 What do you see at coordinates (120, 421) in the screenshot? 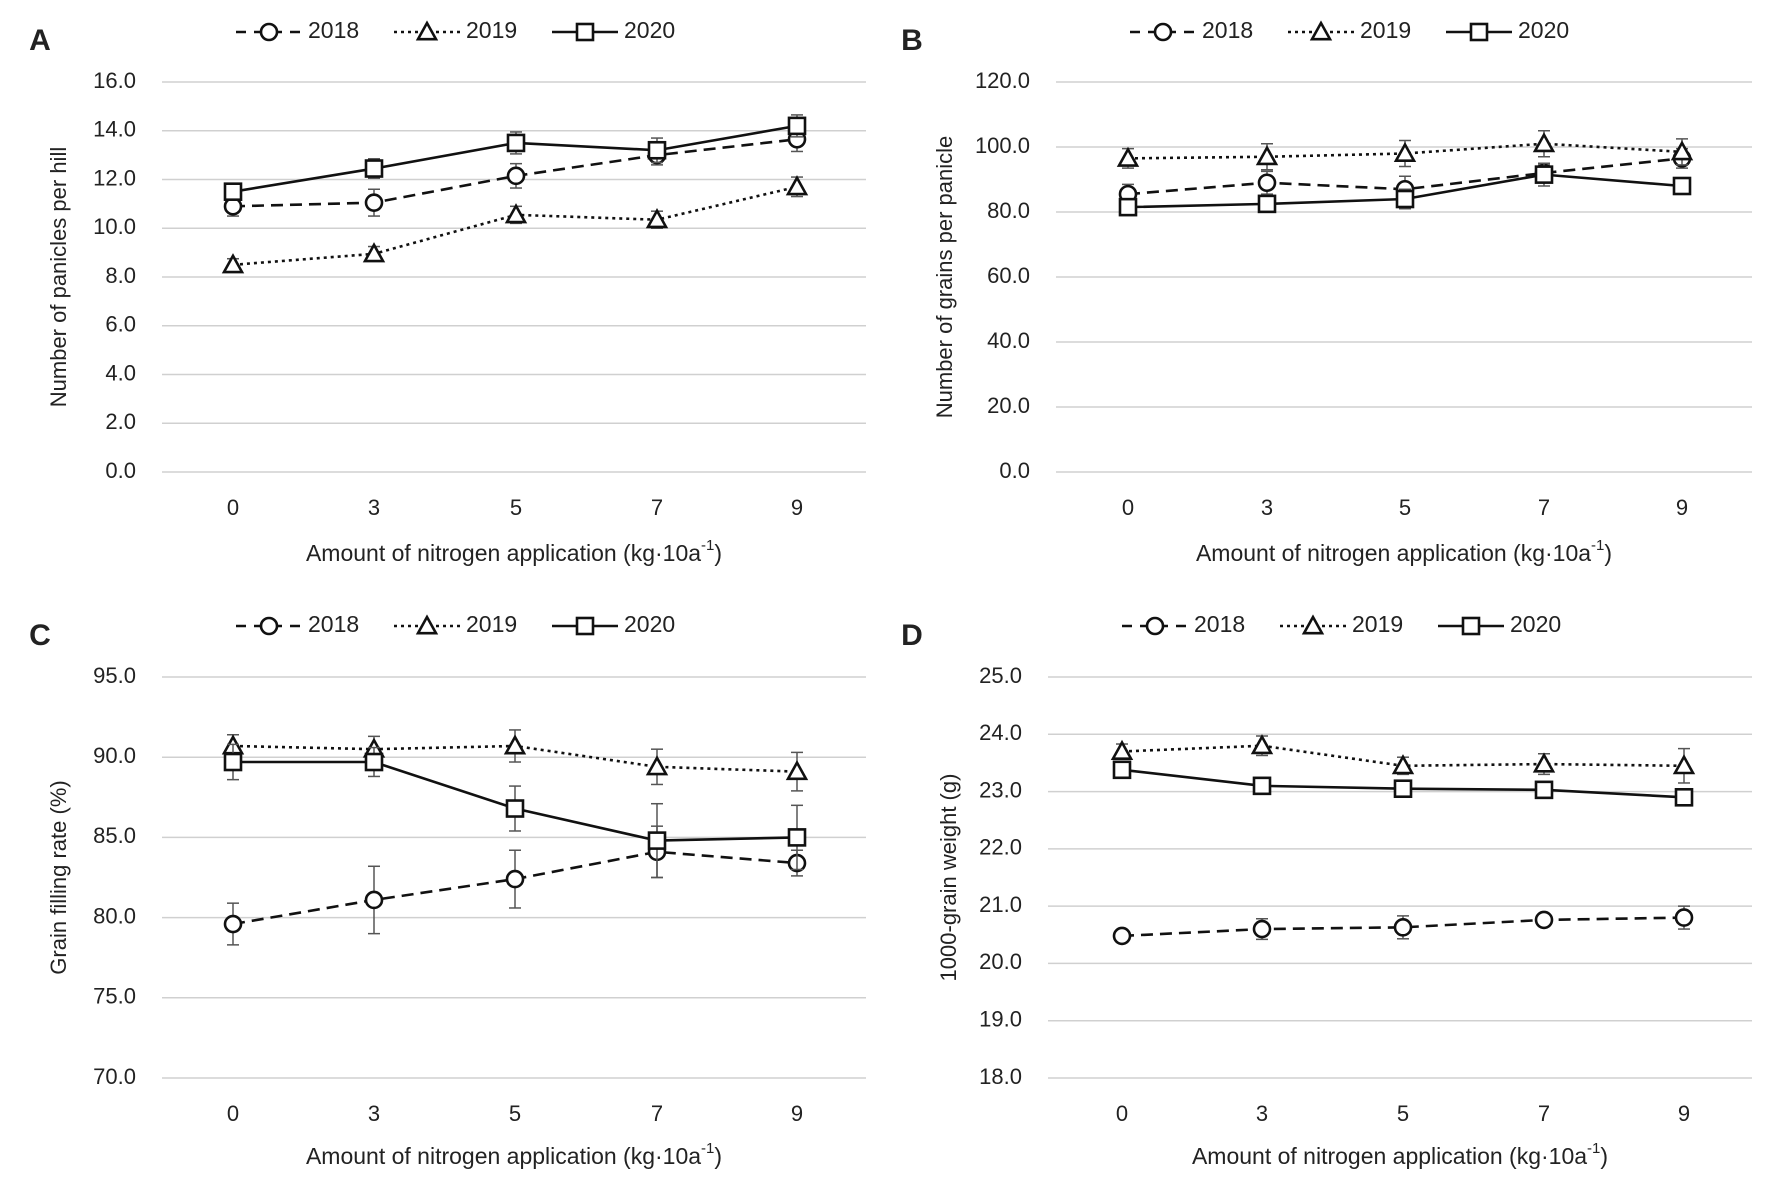
I see `y-tick-label: 2.0` at bounding box center [120, 421].